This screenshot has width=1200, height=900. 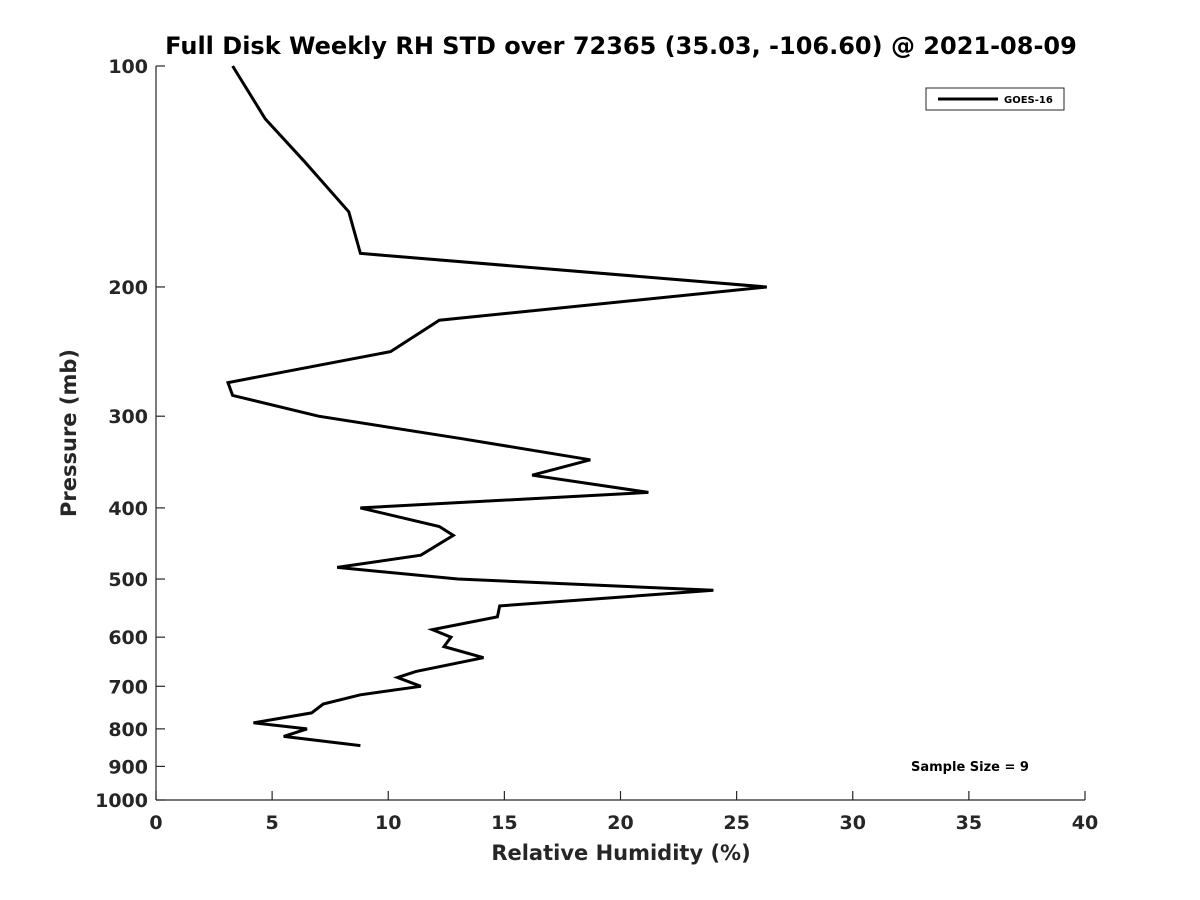 I want to click on x-tick-label: 5, so click(x=272, y=823).